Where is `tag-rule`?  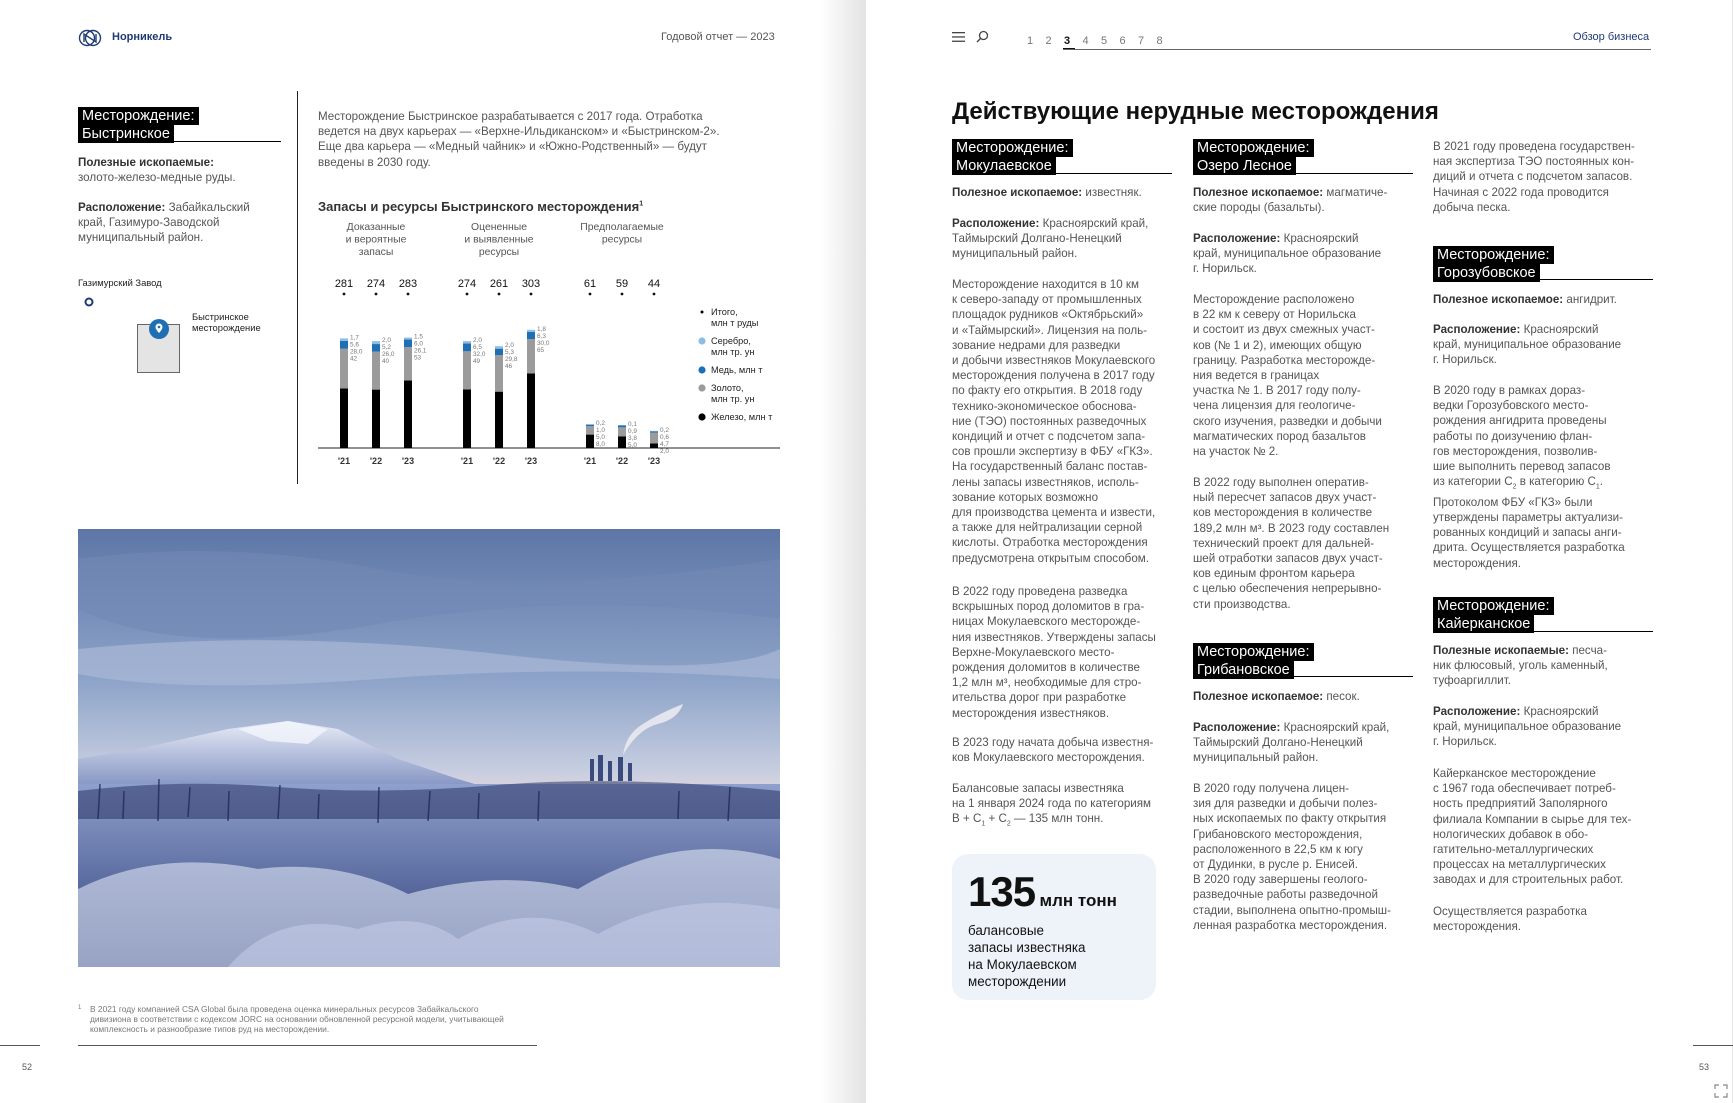 tag-rule is located at coordinates (1303, 676).